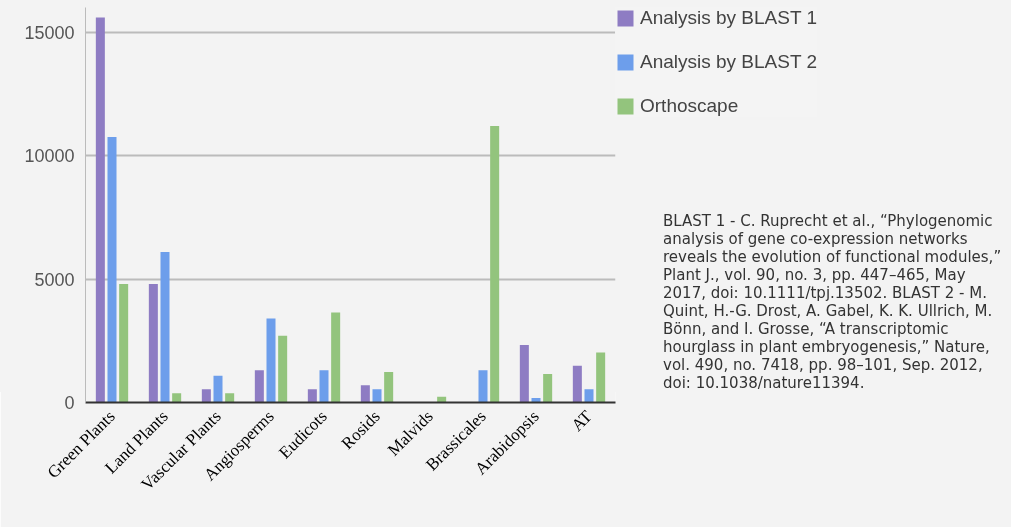  What do you see at coordinates (832, 302) in the screenshot?
I see `text: BLAST 1 - C. Ruprecht et al., “Phylogenomic analysis of gene co-expression networks reveals the evolution of functional modules,” Plant J., vol. 90, no. 3, pp. 447–465, May 2017, doi: 10.1111/tpj.13502. BLAST 2 - M. Quint, H.-G. Drost, A. Gabel, K. K. Ullrich, M. Bönn, and I. Grosse, “A transcriptomic hourglass in plant embryogenesis,” Nature, vol. 490, no. 7418, pp. 98–101, Sep. 2012, doi: 10.1038/nature11394.` at bounding box center [832, 302].